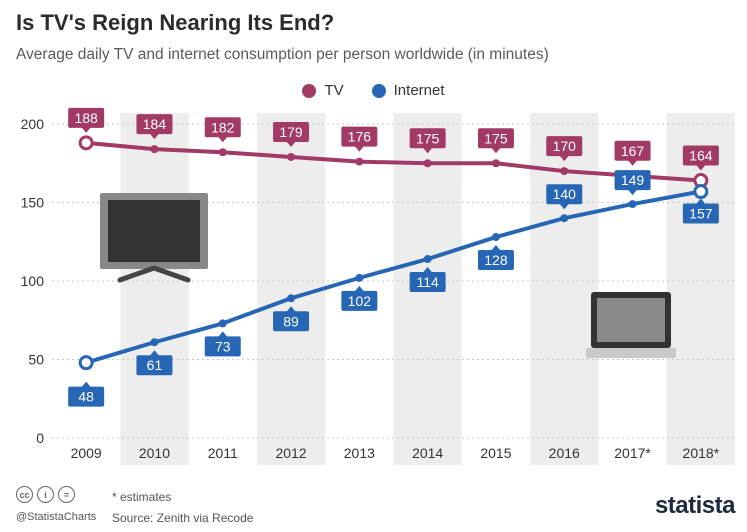 This screenshot has width=747, height=532. Describe the element at coordinates (359, 453) in the screenshot. I see `x-tick-label: 2013` at that location.